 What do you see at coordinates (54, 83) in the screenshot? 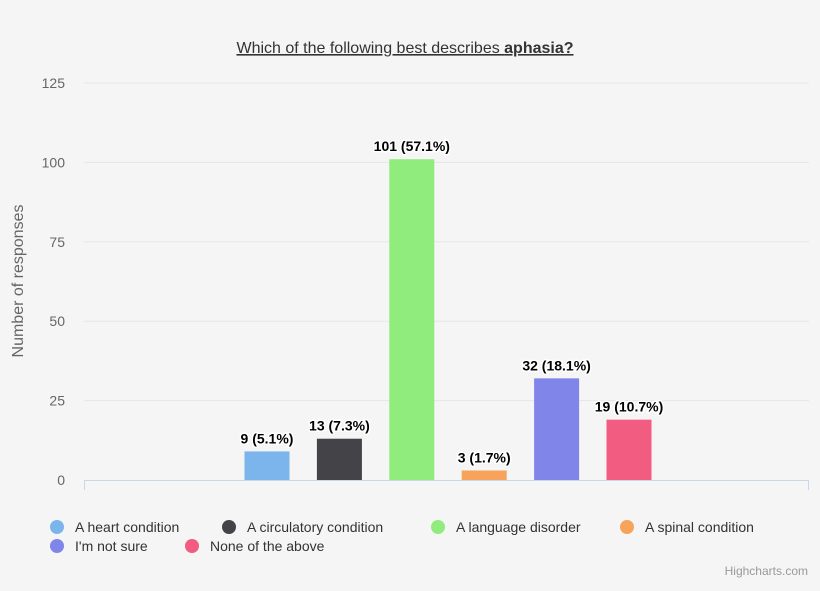
I see `y-tick-label: 125` at bounding box center [54, 83].